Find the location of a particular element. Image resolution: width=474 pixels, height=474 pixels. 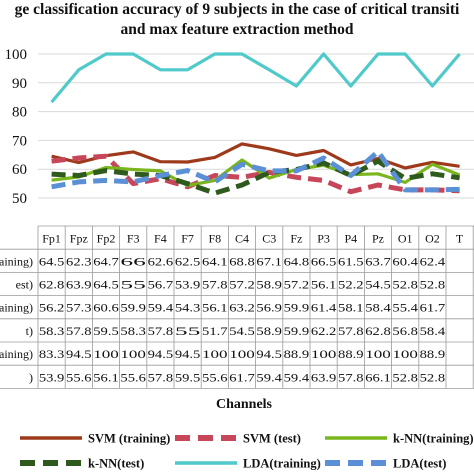

y-tick-label: 100 is located at coordinates (16, 55).